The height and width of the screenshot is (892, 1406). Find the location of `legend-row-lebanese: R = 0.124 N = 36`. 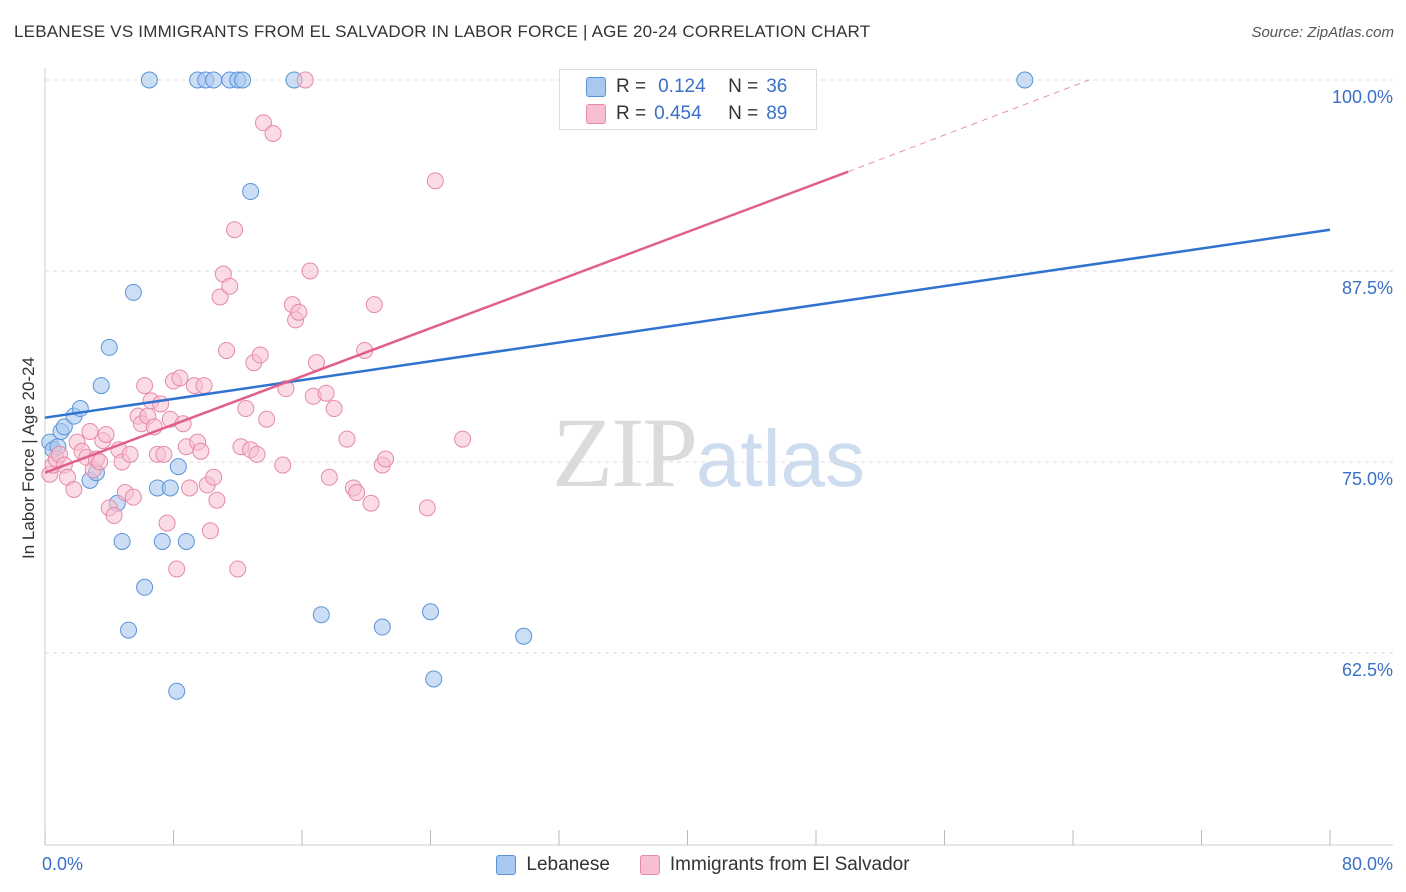

legend-row-lebanese: R = 0.124 N = 36 is located at coordinates (686, 87).